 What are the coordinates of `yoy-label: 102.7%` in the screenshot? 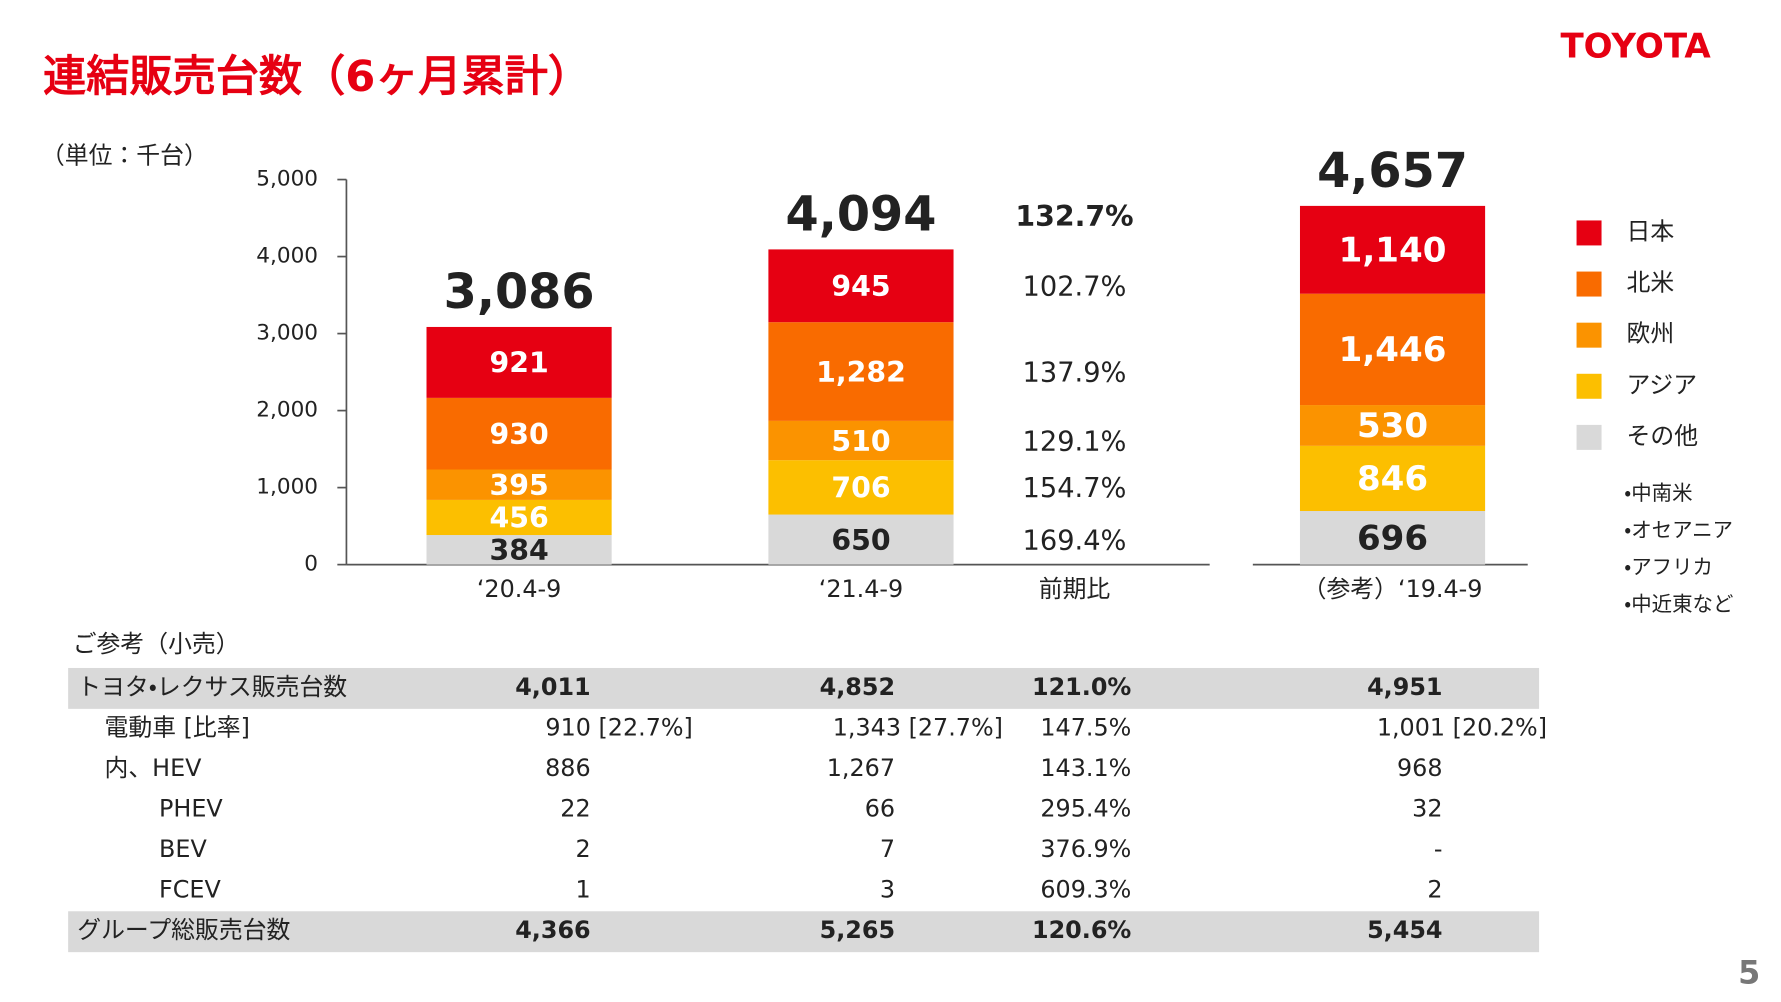 It's located at (1075, 287).